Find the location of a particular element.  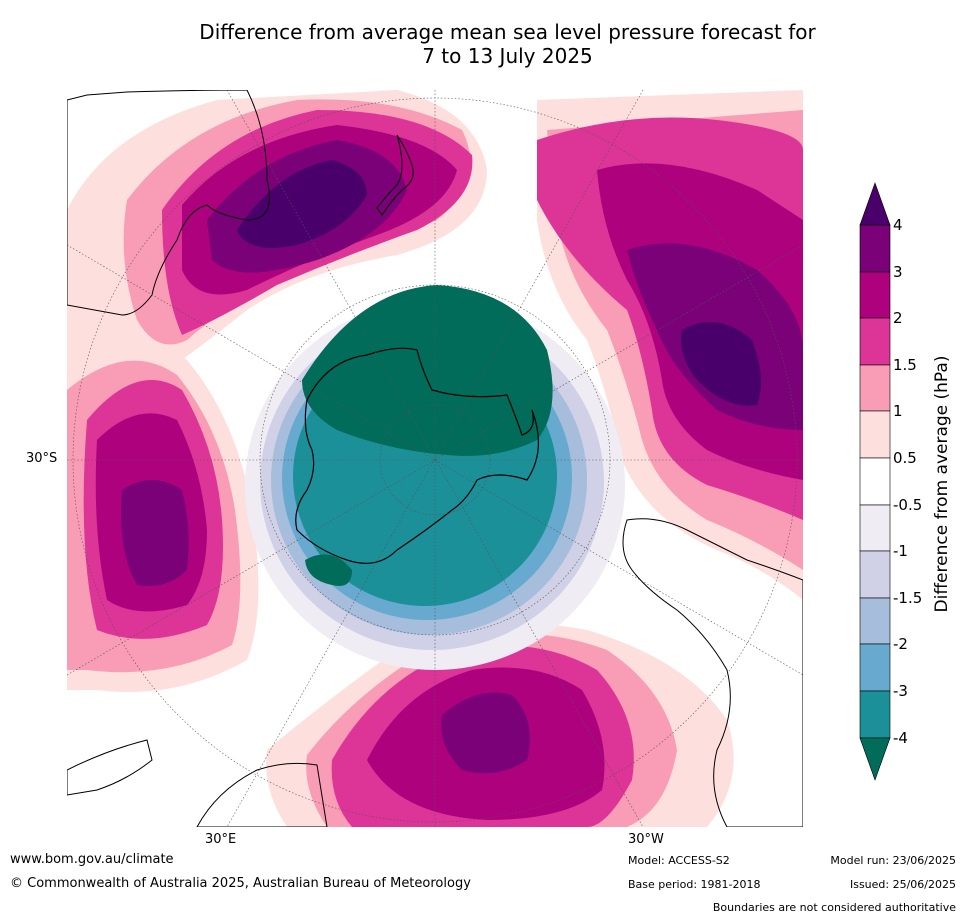

anomaly-high-south-atlantic is located at coordinates (500, 725).